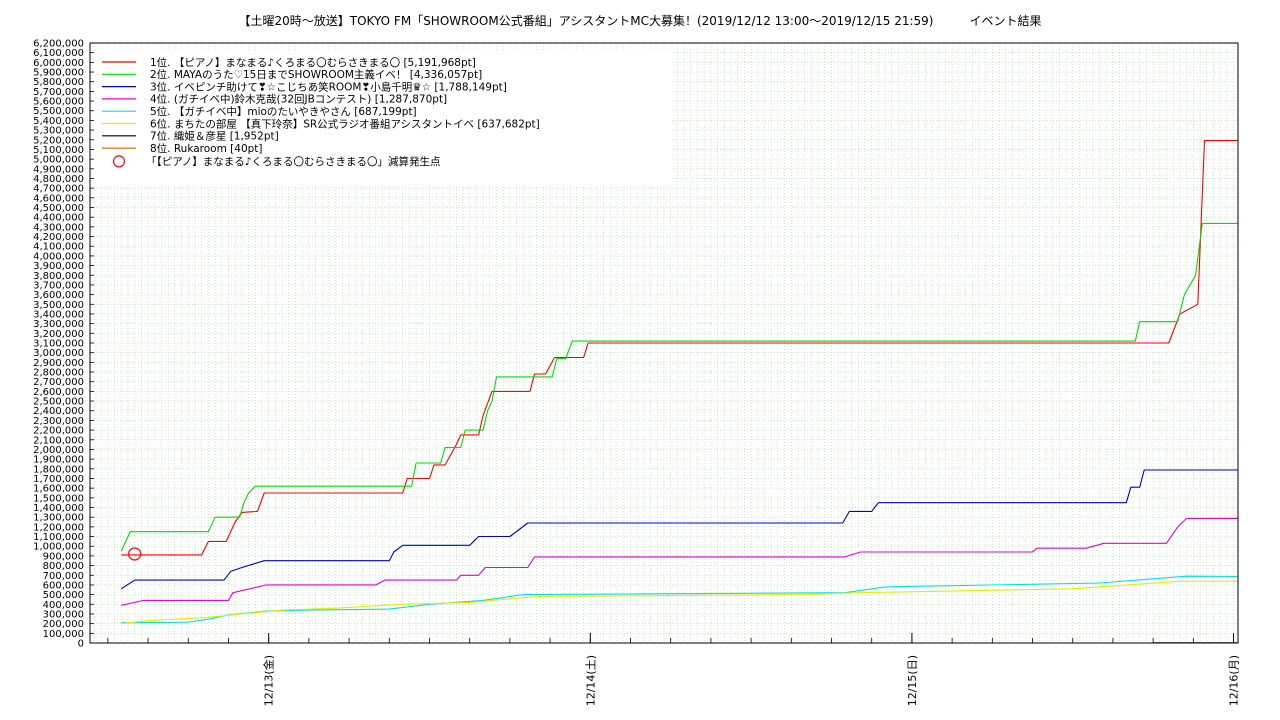 The width and height of the screenshot is (1280, 720). I want to click on y-tick-label: 3,700,000, so click(58, 285).